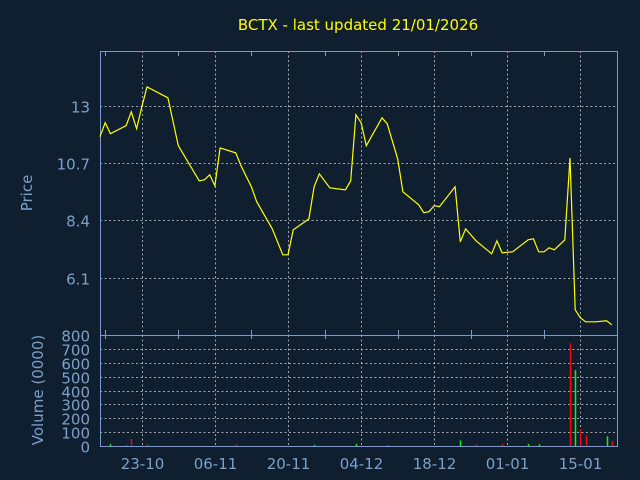 The width and height of the screenshot is (640, 480). What do you see at coordinates (143, 464) in the screenshot?
I see `date-tick-label: 23-10` at bounding box center [143, 464].